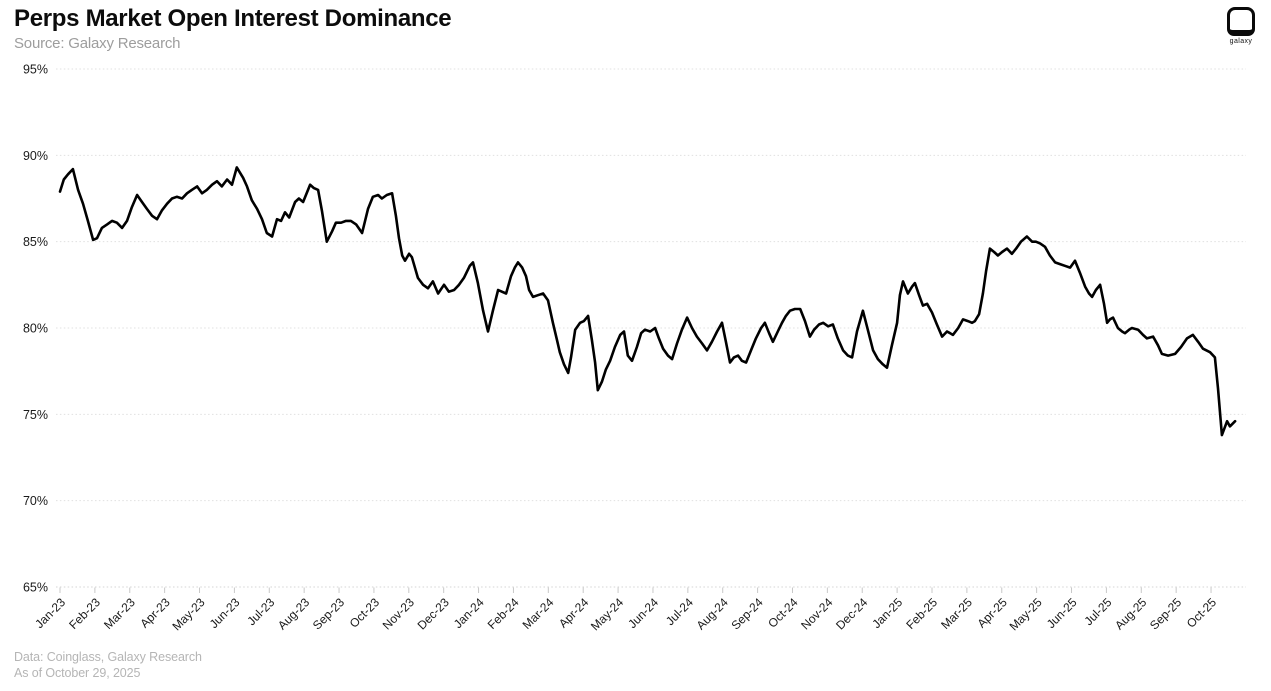 Image resolution: width=1271 pixels, height=691 pixels. What do you see at coordinates (108, 657) in the screenshot?
I see `data-source-note: Data: Coinglass, Galaxy Research` at bounding box center [108, 657].